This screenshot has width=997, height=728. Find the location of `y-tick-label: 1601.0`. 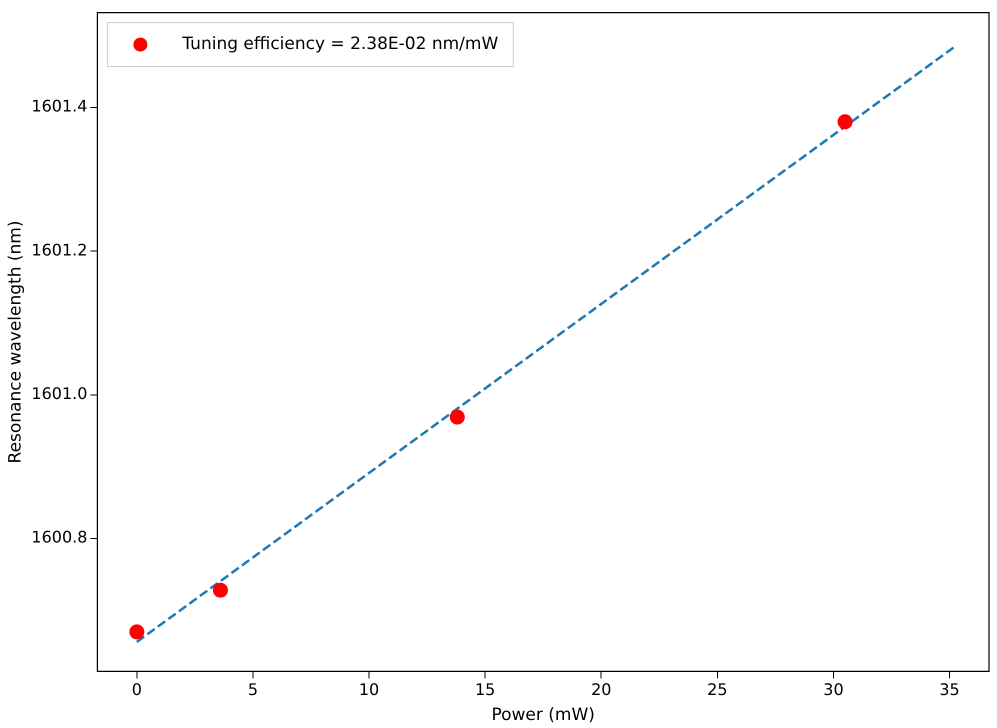

y-tick-label: 1601.0 is located at coordinates (59, 393).